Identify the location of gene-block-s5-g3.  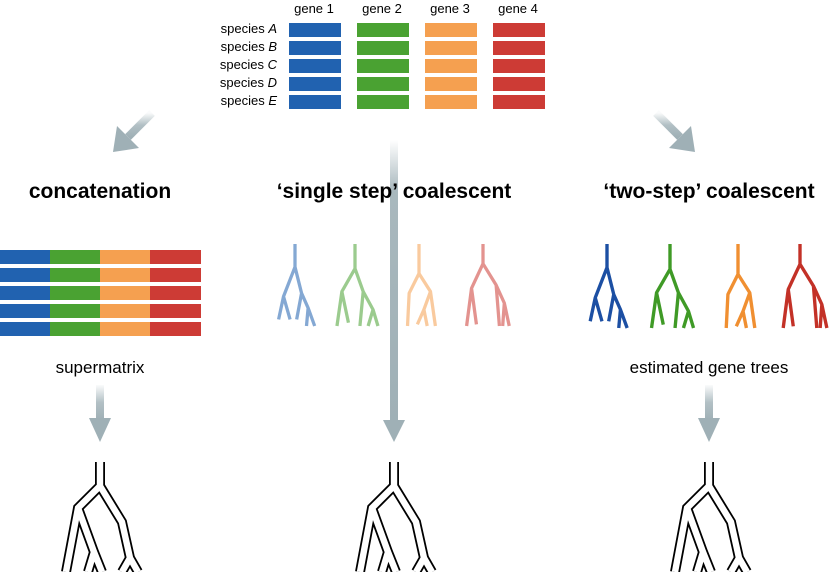
(451, 102).